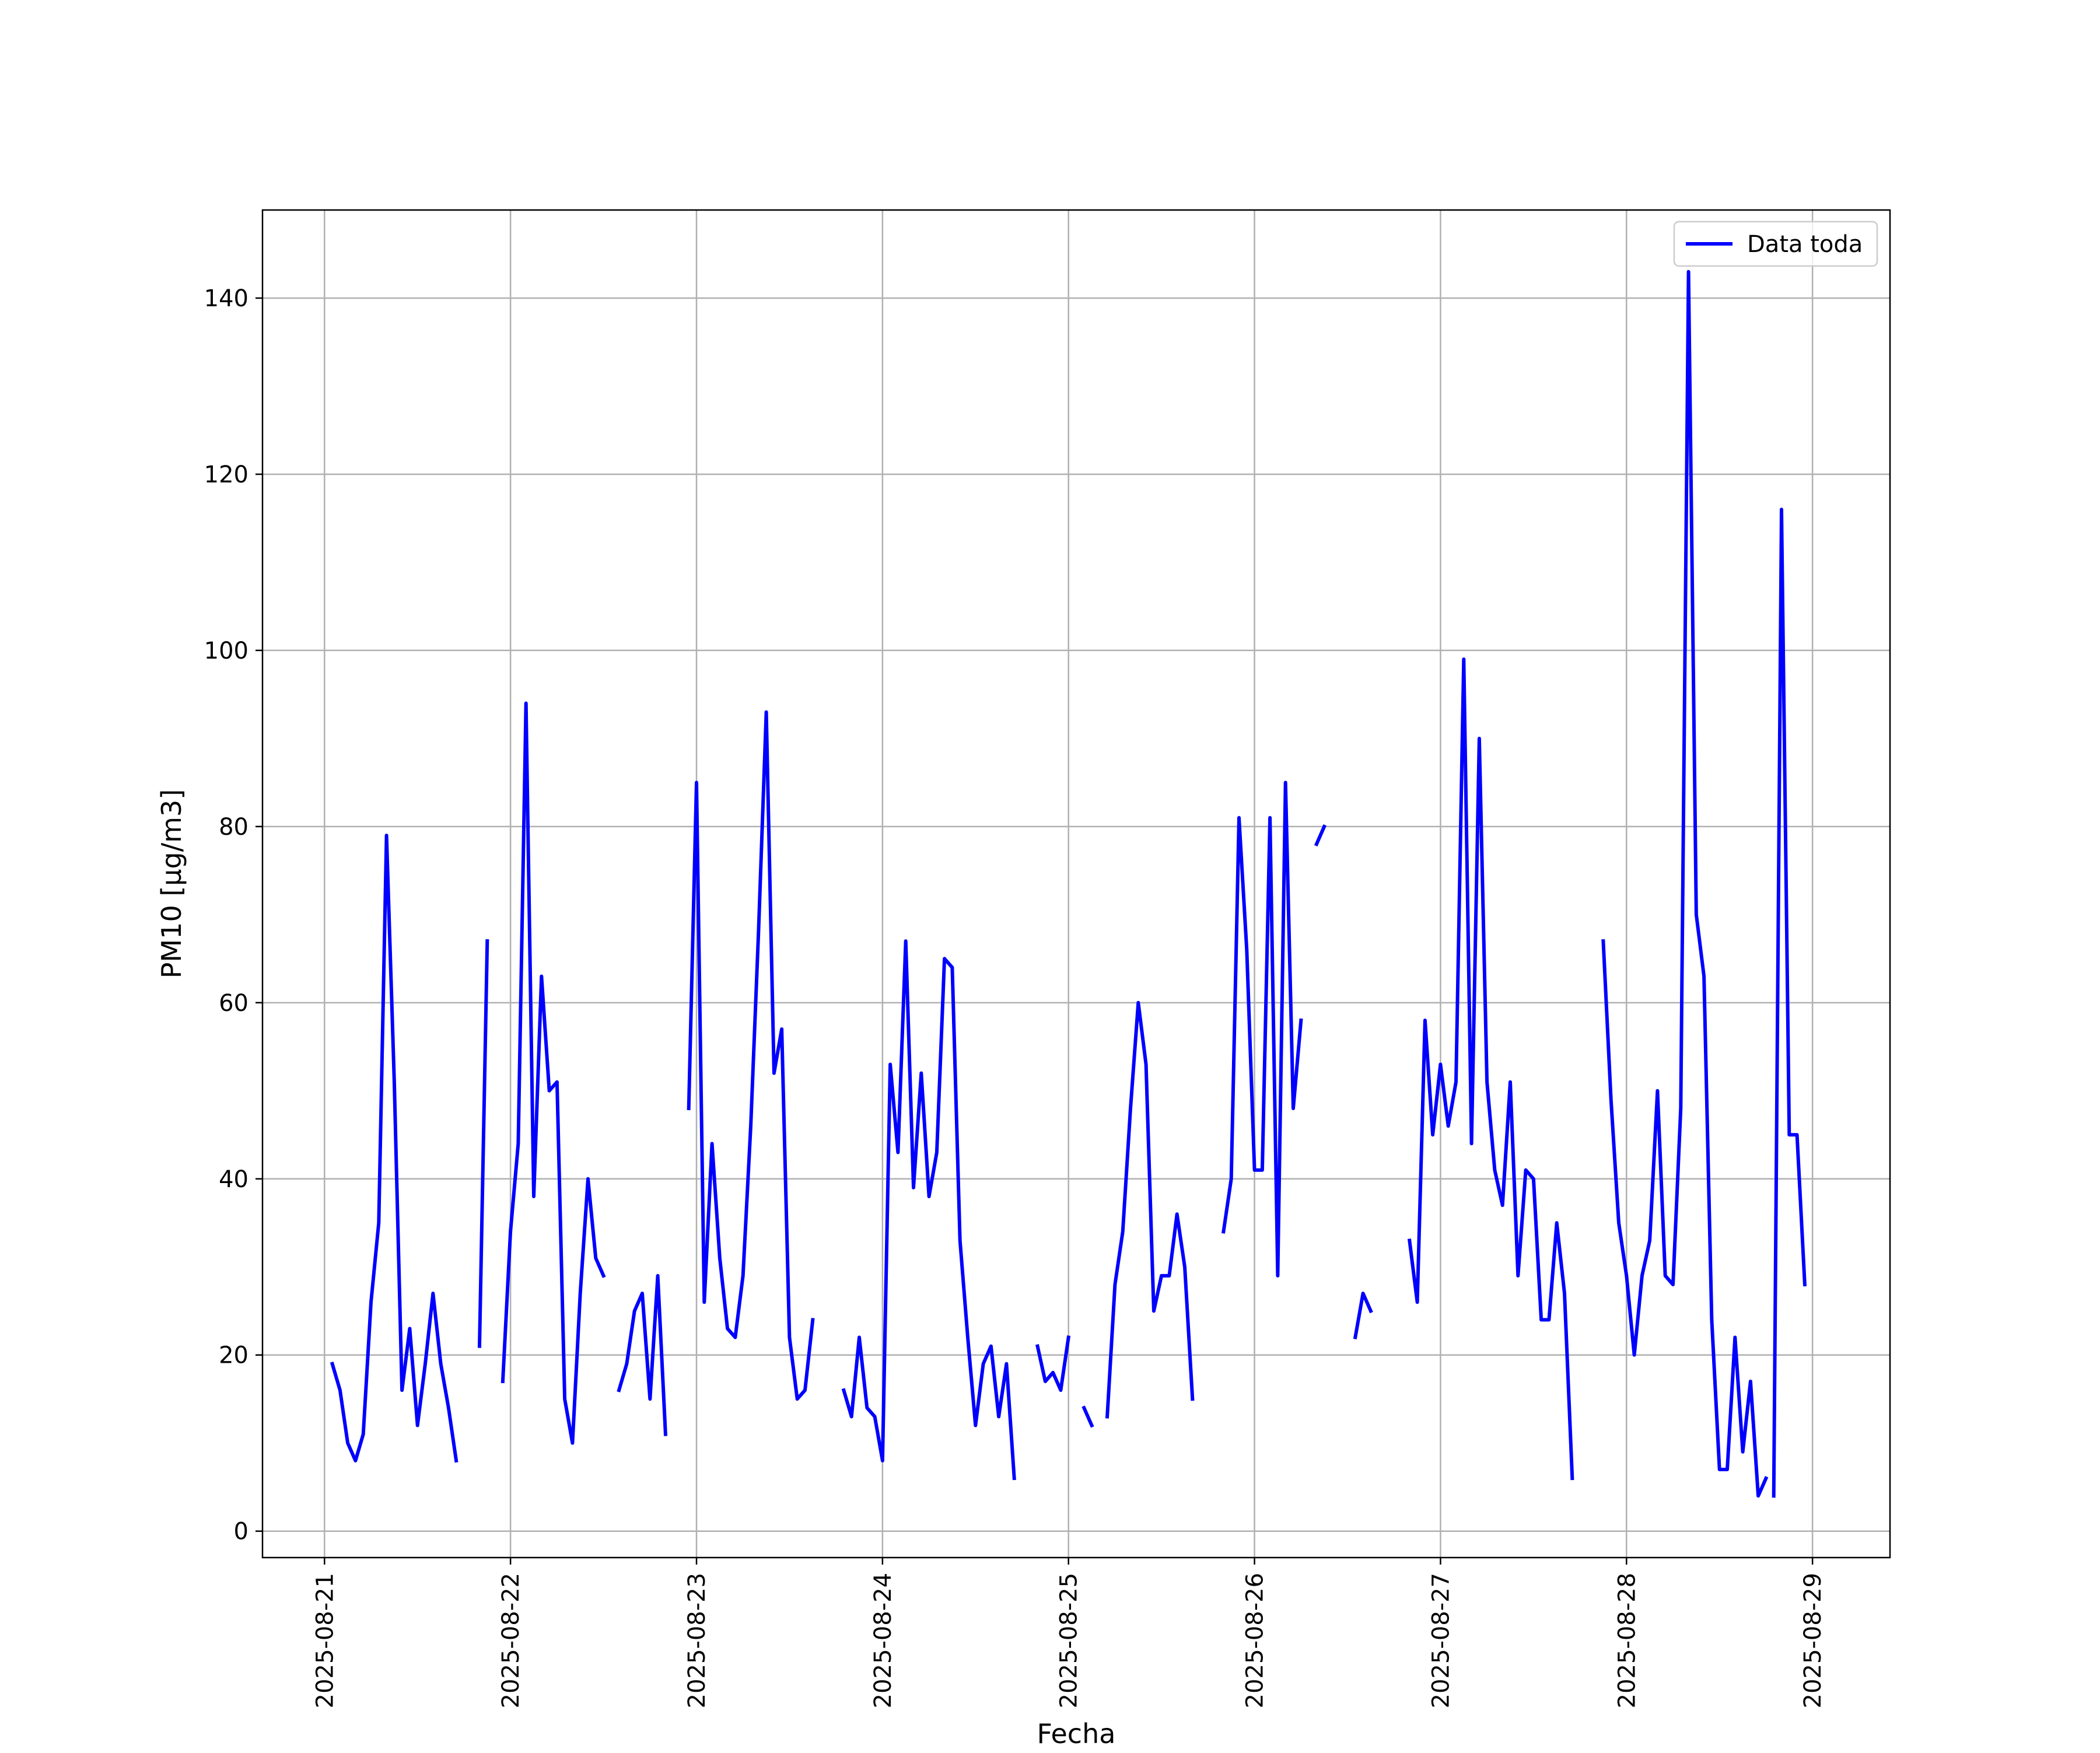 This screenshot has width=2100, height=1753. I want to click on y-tick-label: 140, so click(226, 298).